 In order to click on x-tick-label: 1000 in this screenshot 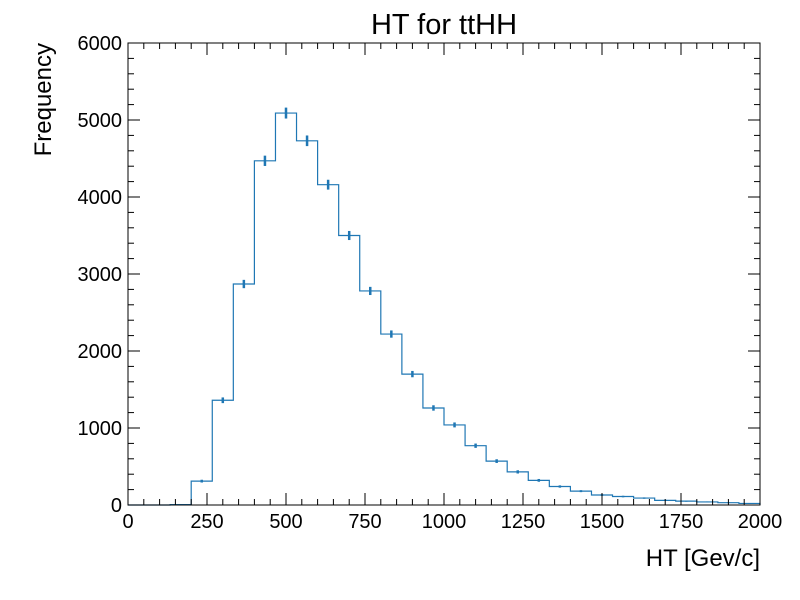, I will do `click(444, 522)`.